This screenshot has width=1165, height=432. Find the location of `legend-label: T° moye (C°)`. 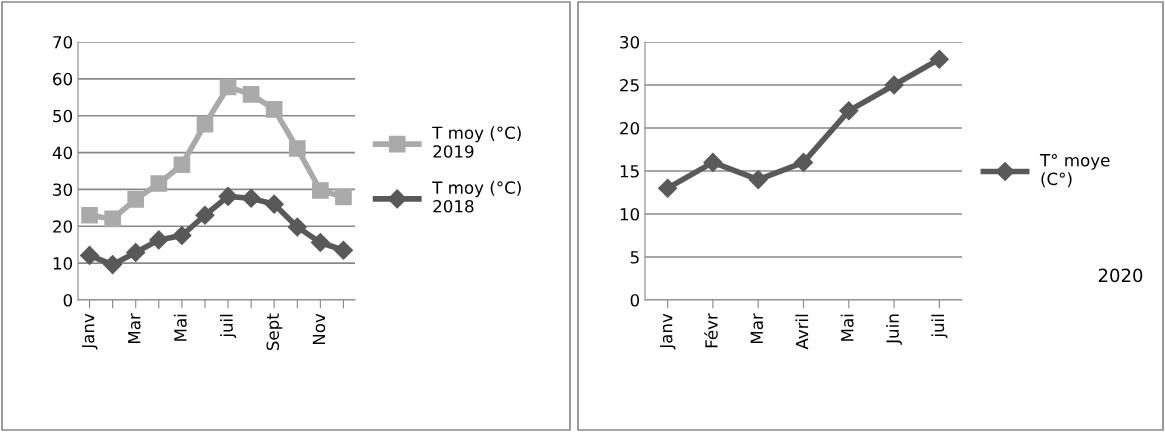

legend-label: T° moye (C°) is located at coordinates (1074, 170).